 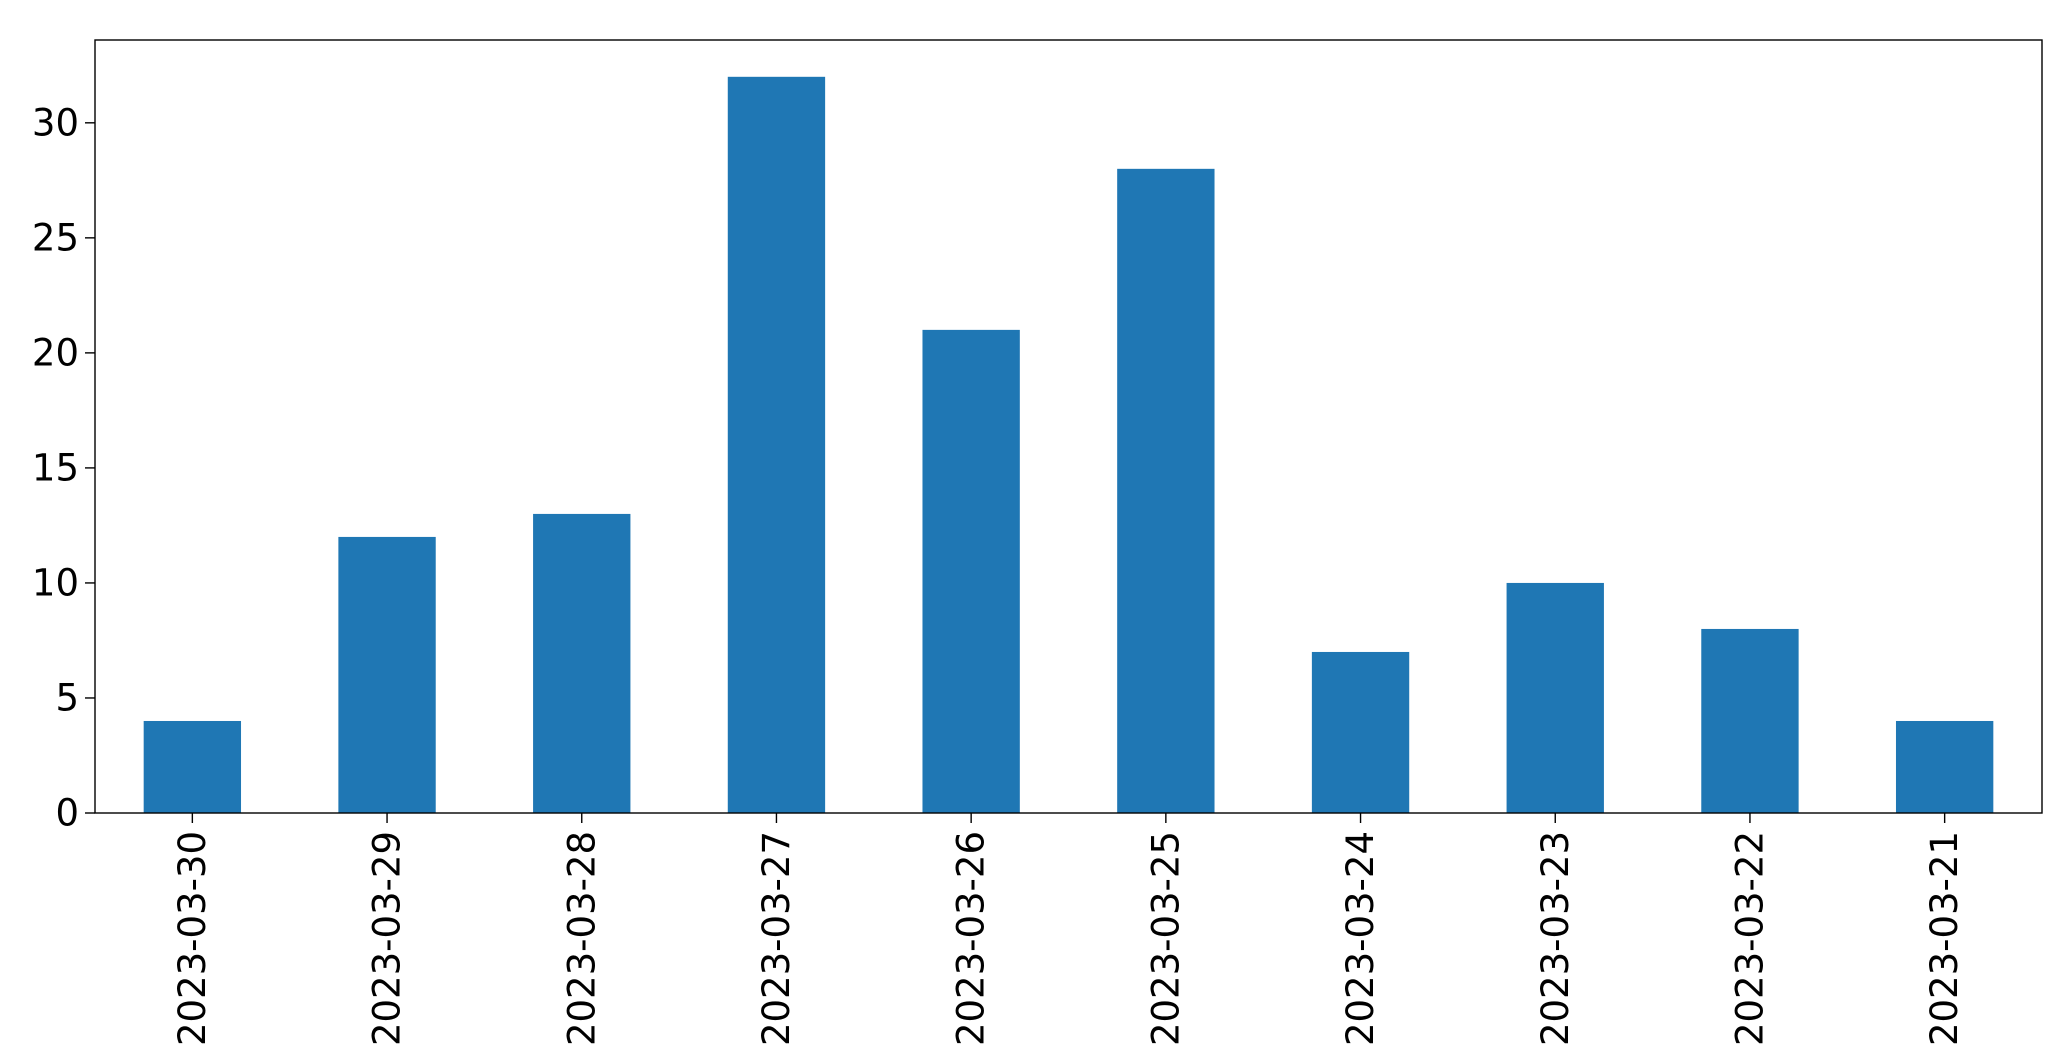 I want to click on x-tick-label: 2023-03-26, so click(x=971, y=938).